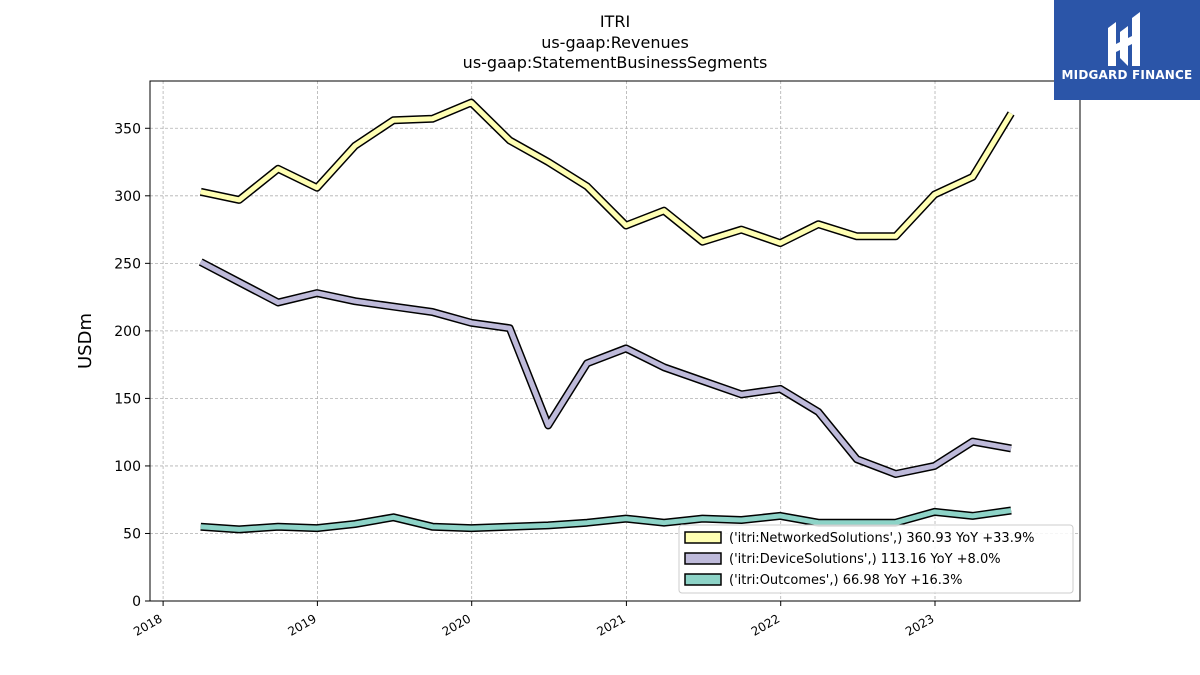  I want to click on legend-entry-2: ('itri:Outcomes',) 66.98 YoY +16.3%, so click(846, 580).